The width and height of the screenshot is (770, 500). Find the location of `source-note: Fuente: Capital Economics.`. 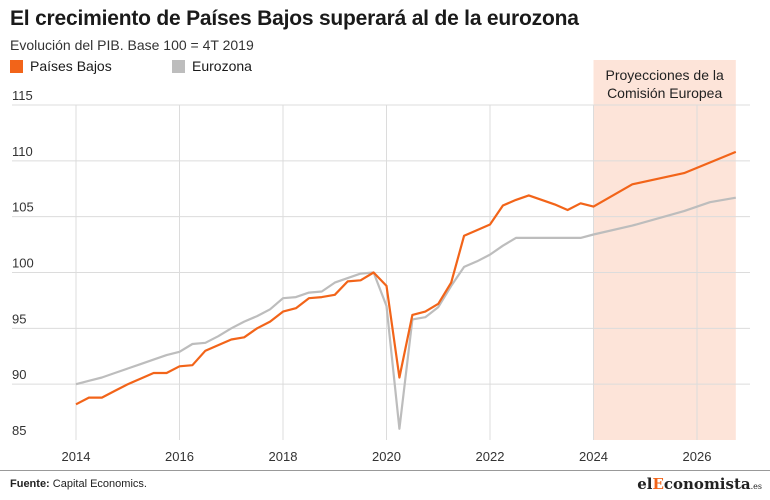

source-note: Fuente: Capital Economics. is located at coordinates (78, 484).